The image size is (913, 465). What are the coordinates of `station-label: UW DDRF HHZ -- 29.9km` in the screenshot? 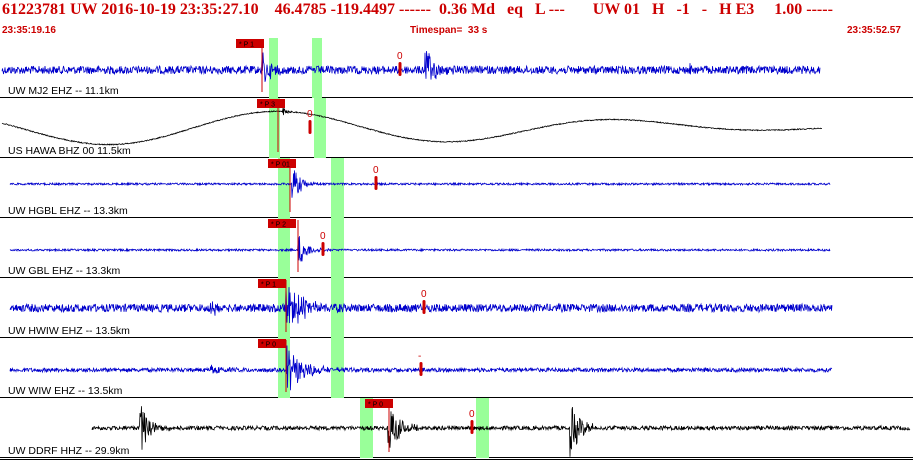 It's located at (69, 451).